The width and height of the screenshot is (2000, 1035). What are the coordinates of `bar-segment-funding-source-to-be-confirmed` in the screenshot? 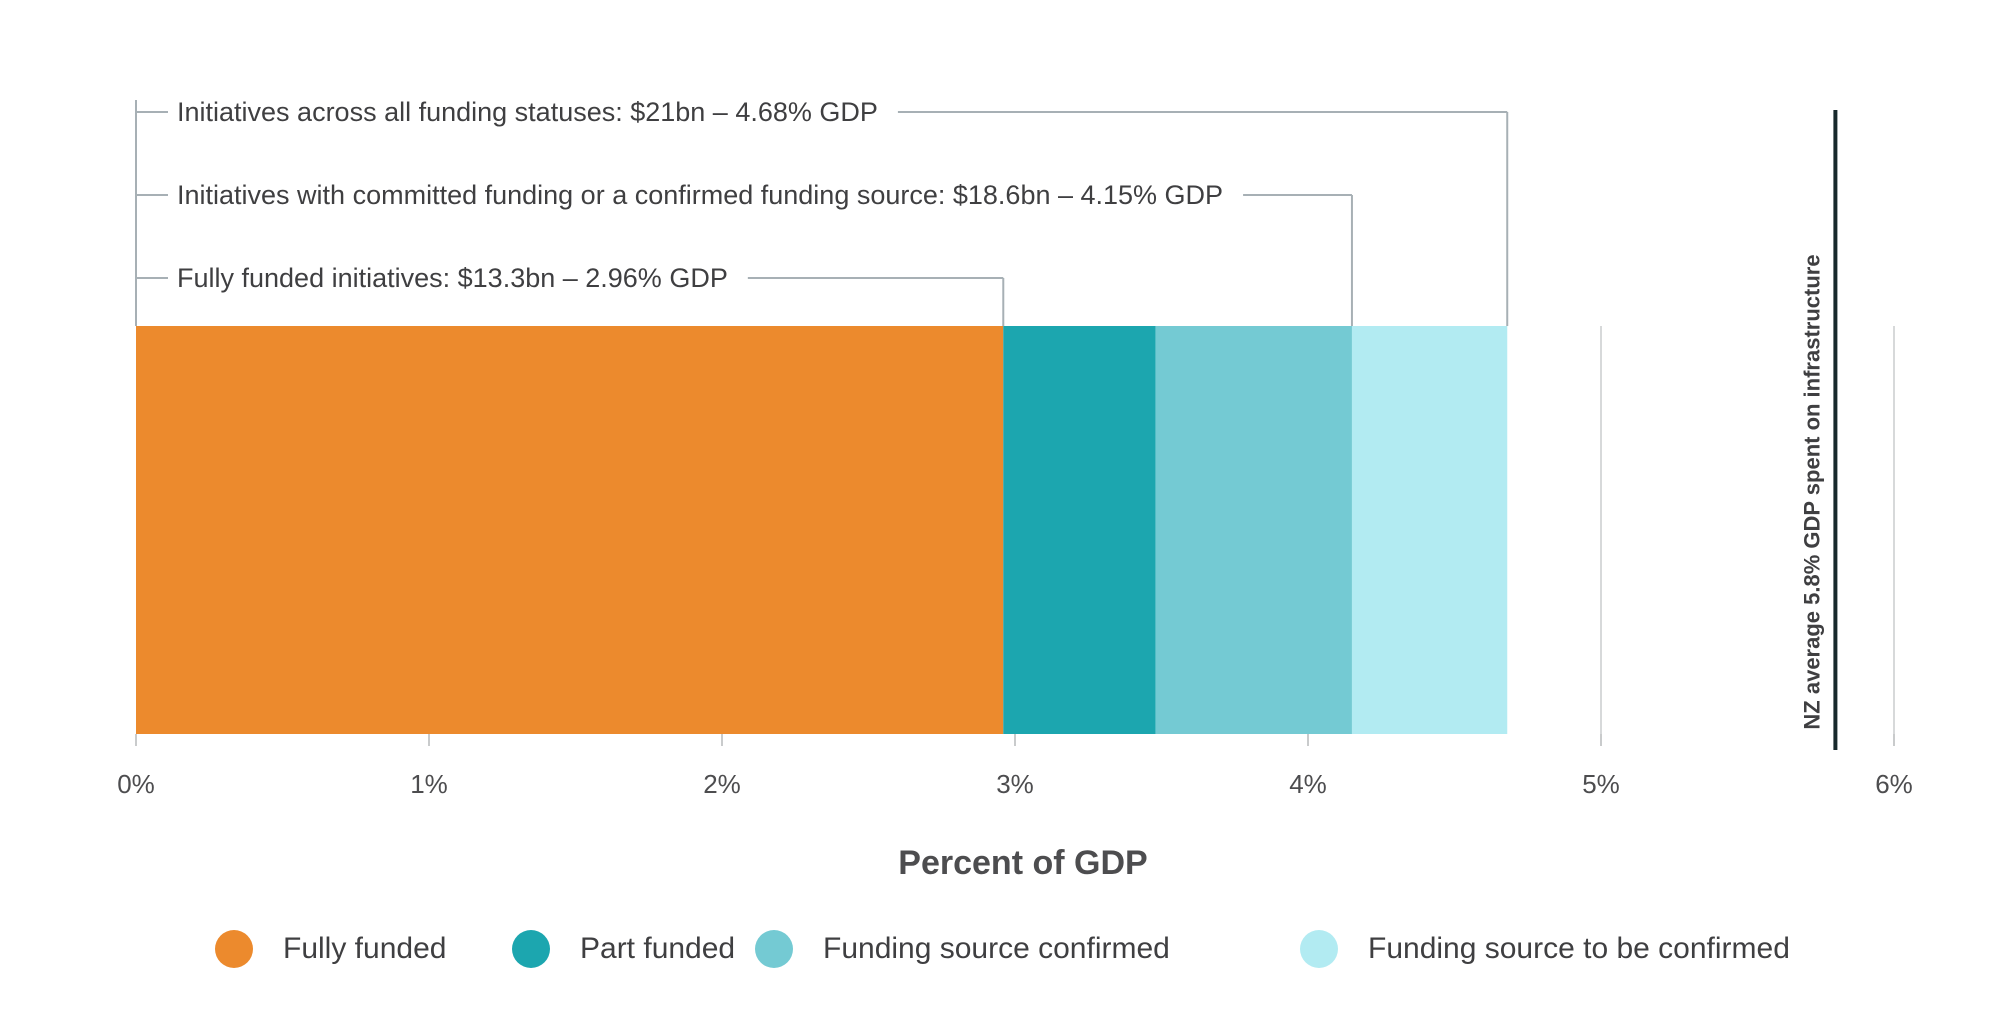 It's located at (1429, 530).